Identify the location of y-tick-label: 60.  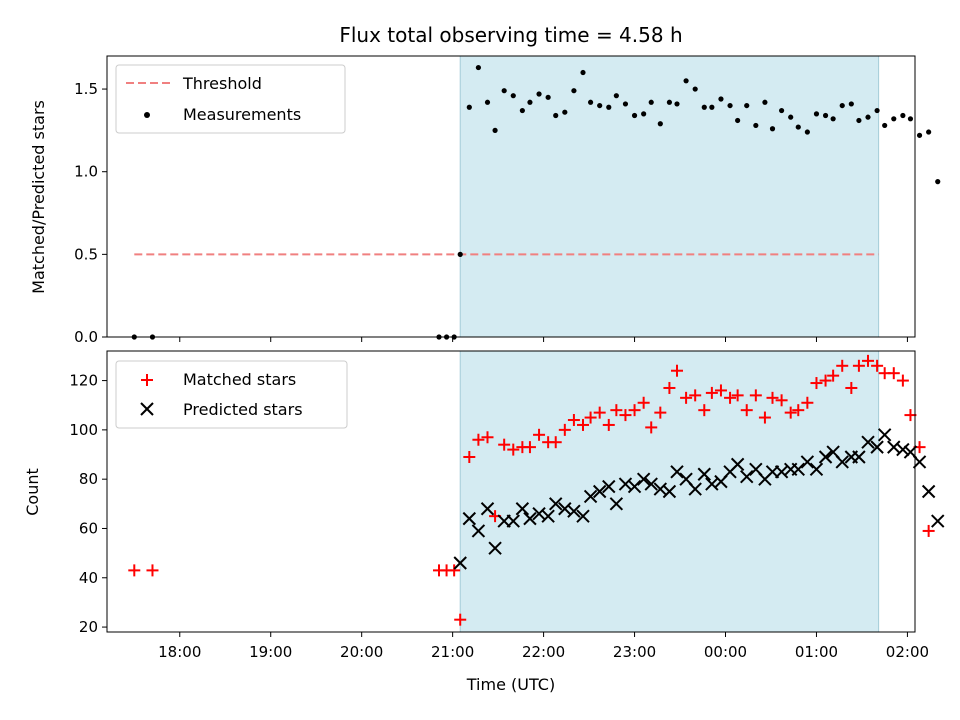
(88, 528).